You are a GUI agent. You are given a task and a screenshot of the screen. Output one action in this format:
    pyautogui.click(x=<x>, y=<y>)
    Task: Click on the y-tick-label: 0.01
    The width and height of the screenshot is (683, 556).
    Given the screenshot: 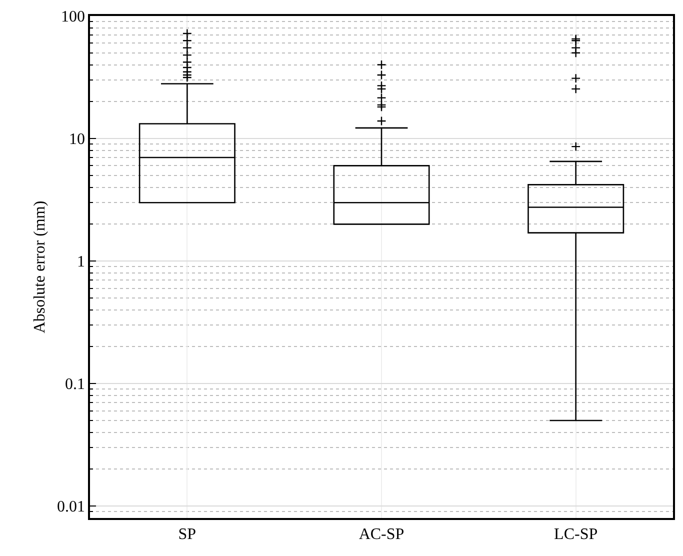 What is the action you would take?
    pyautogui.click(x=71, y=507)
    